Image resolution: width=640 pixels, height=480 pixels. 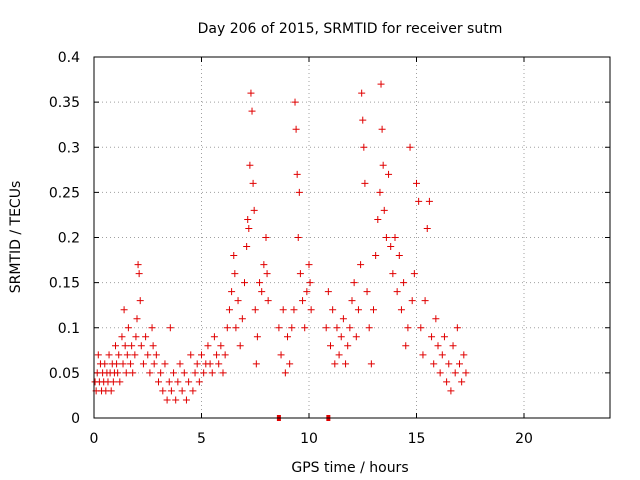 I want to click on y-tick-label: 0.35, so click(x=64, y=103).